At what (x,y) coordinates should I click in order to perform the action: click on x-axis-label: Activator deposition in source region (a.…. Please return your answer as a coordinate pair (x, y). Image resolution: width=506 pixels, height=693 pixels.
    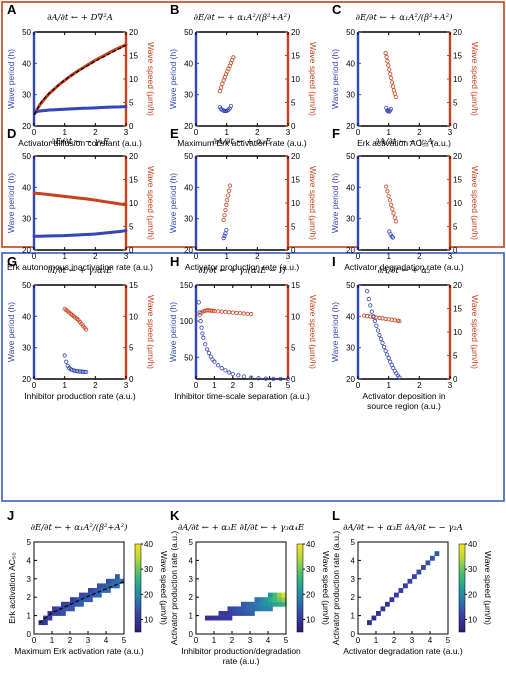
    Looking at the image, I should click on (403, 401).